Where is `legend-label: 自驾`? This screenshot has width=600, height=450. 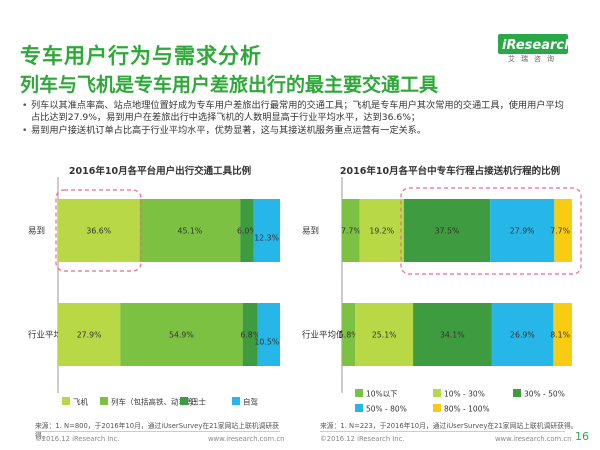
legend-label: 自驾 is located at coordinates (250, 402).